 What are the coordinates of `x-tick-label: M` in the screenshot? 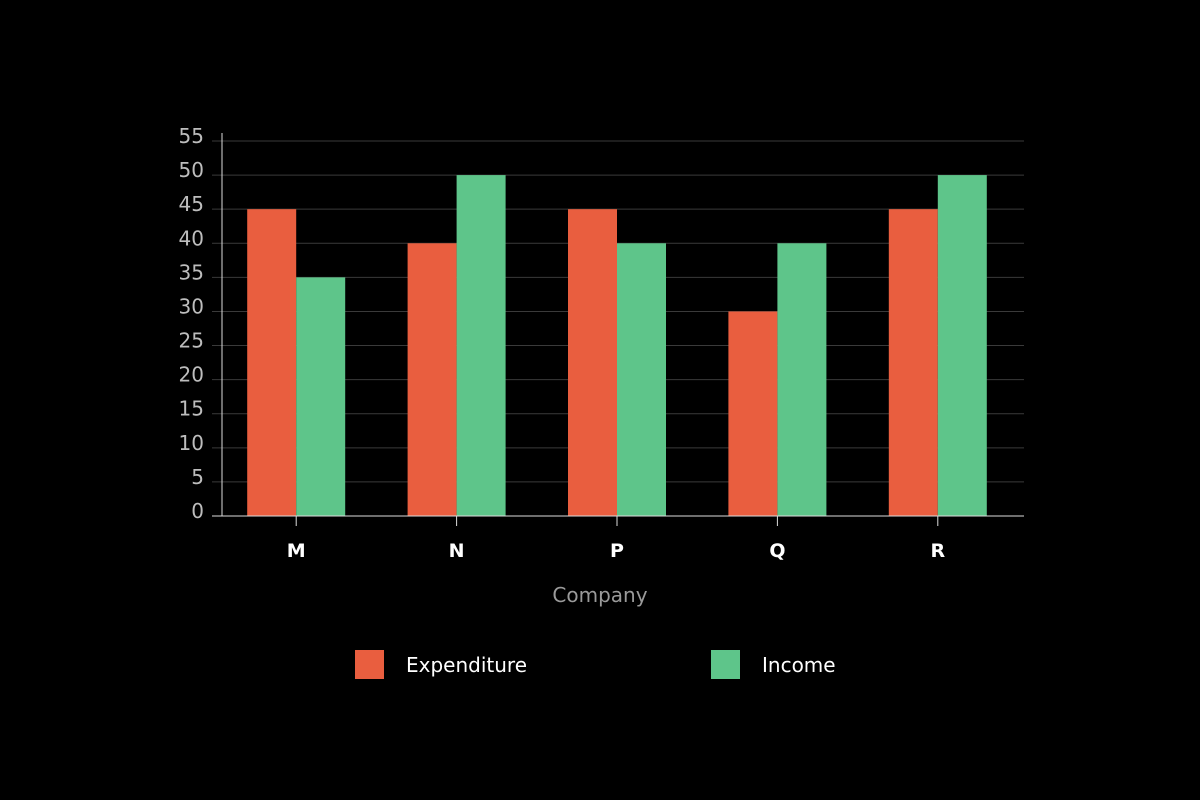 It's located at (296, 551).